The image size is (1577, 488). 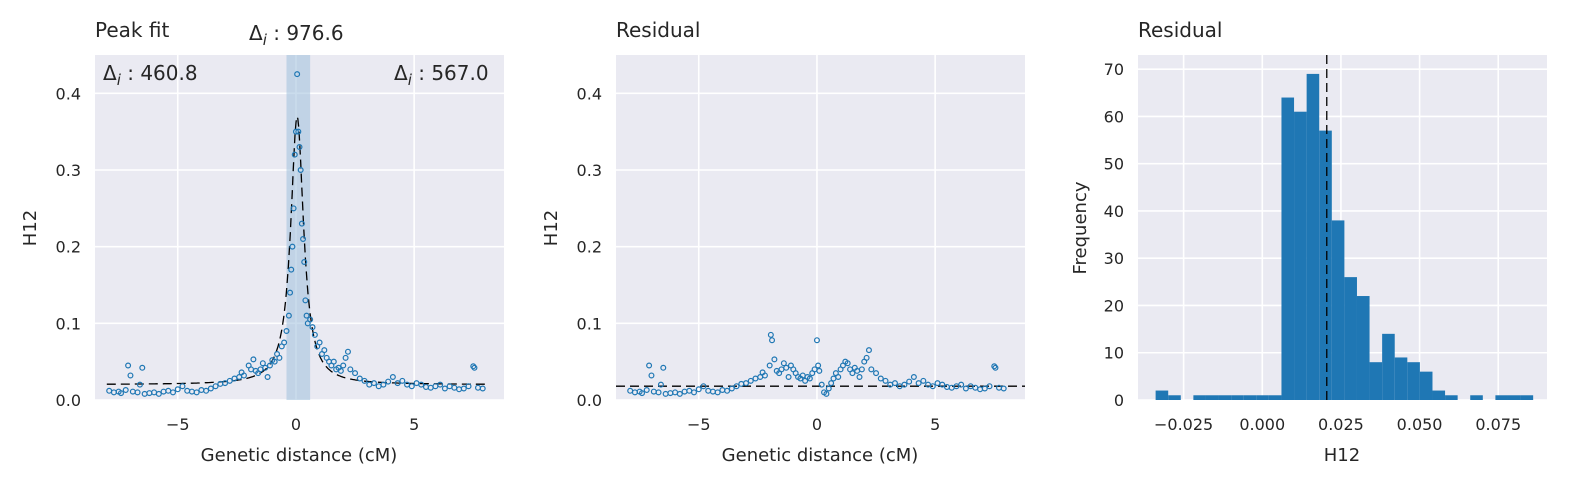 I want to click on y-tick-label: 30, so click(x=1114, y=258).